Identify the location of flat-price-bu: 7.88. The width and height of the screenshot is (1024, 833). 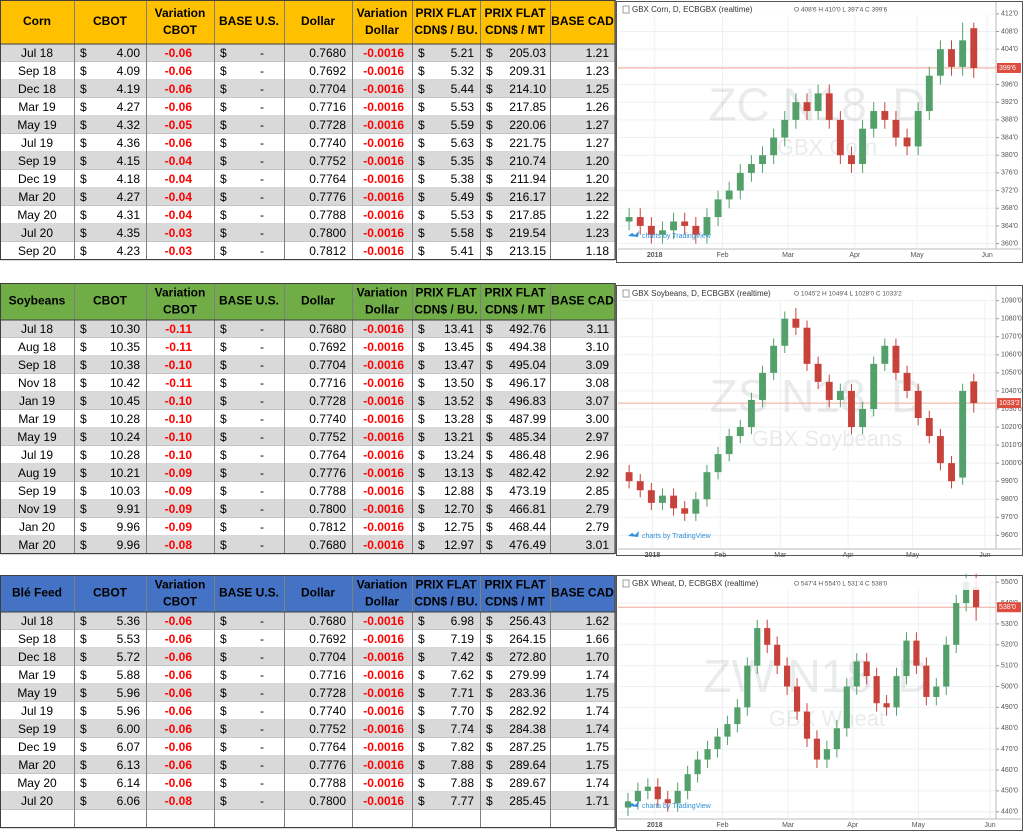
(463, 765).